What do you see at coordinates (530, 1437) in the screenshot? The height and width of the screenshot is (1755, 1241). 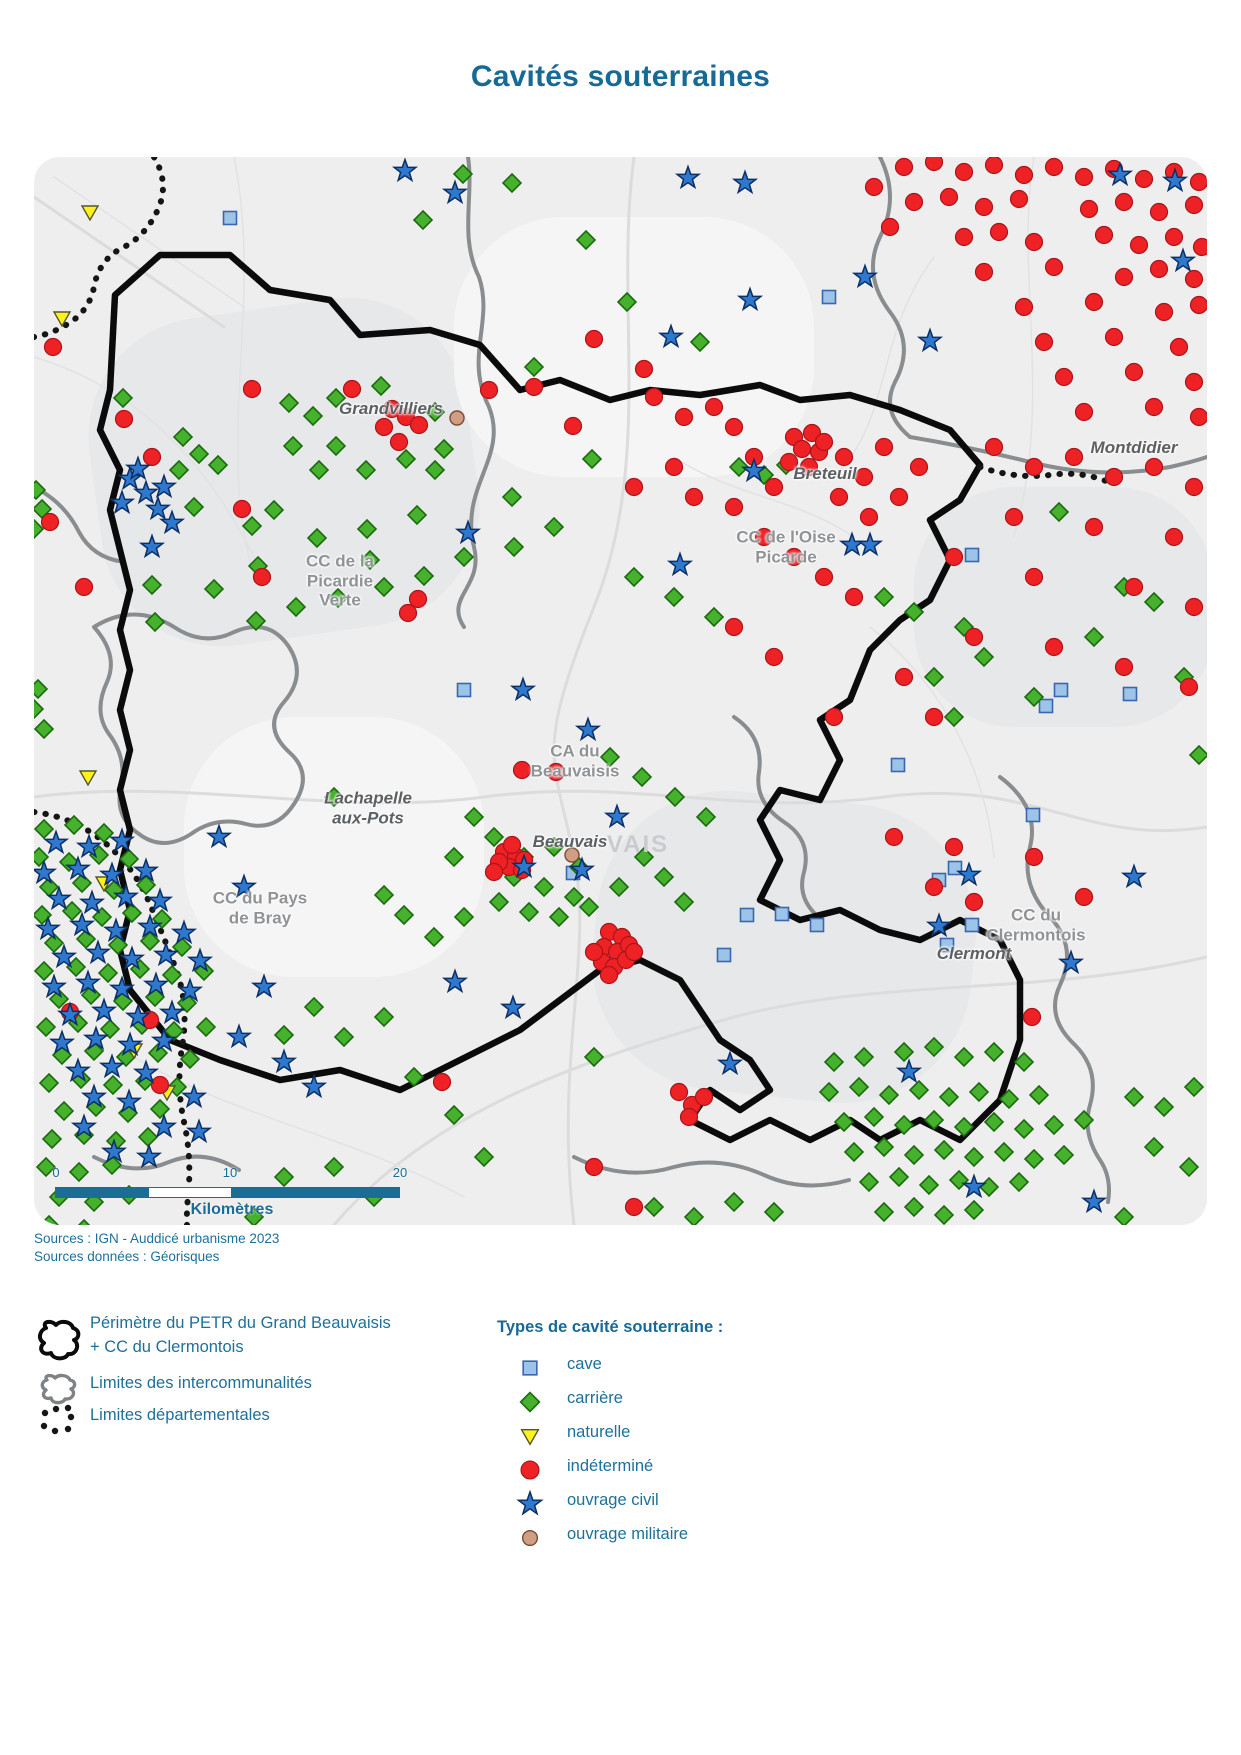 I see `naturelle-legend-icon` at bounding box center [530, 1437].